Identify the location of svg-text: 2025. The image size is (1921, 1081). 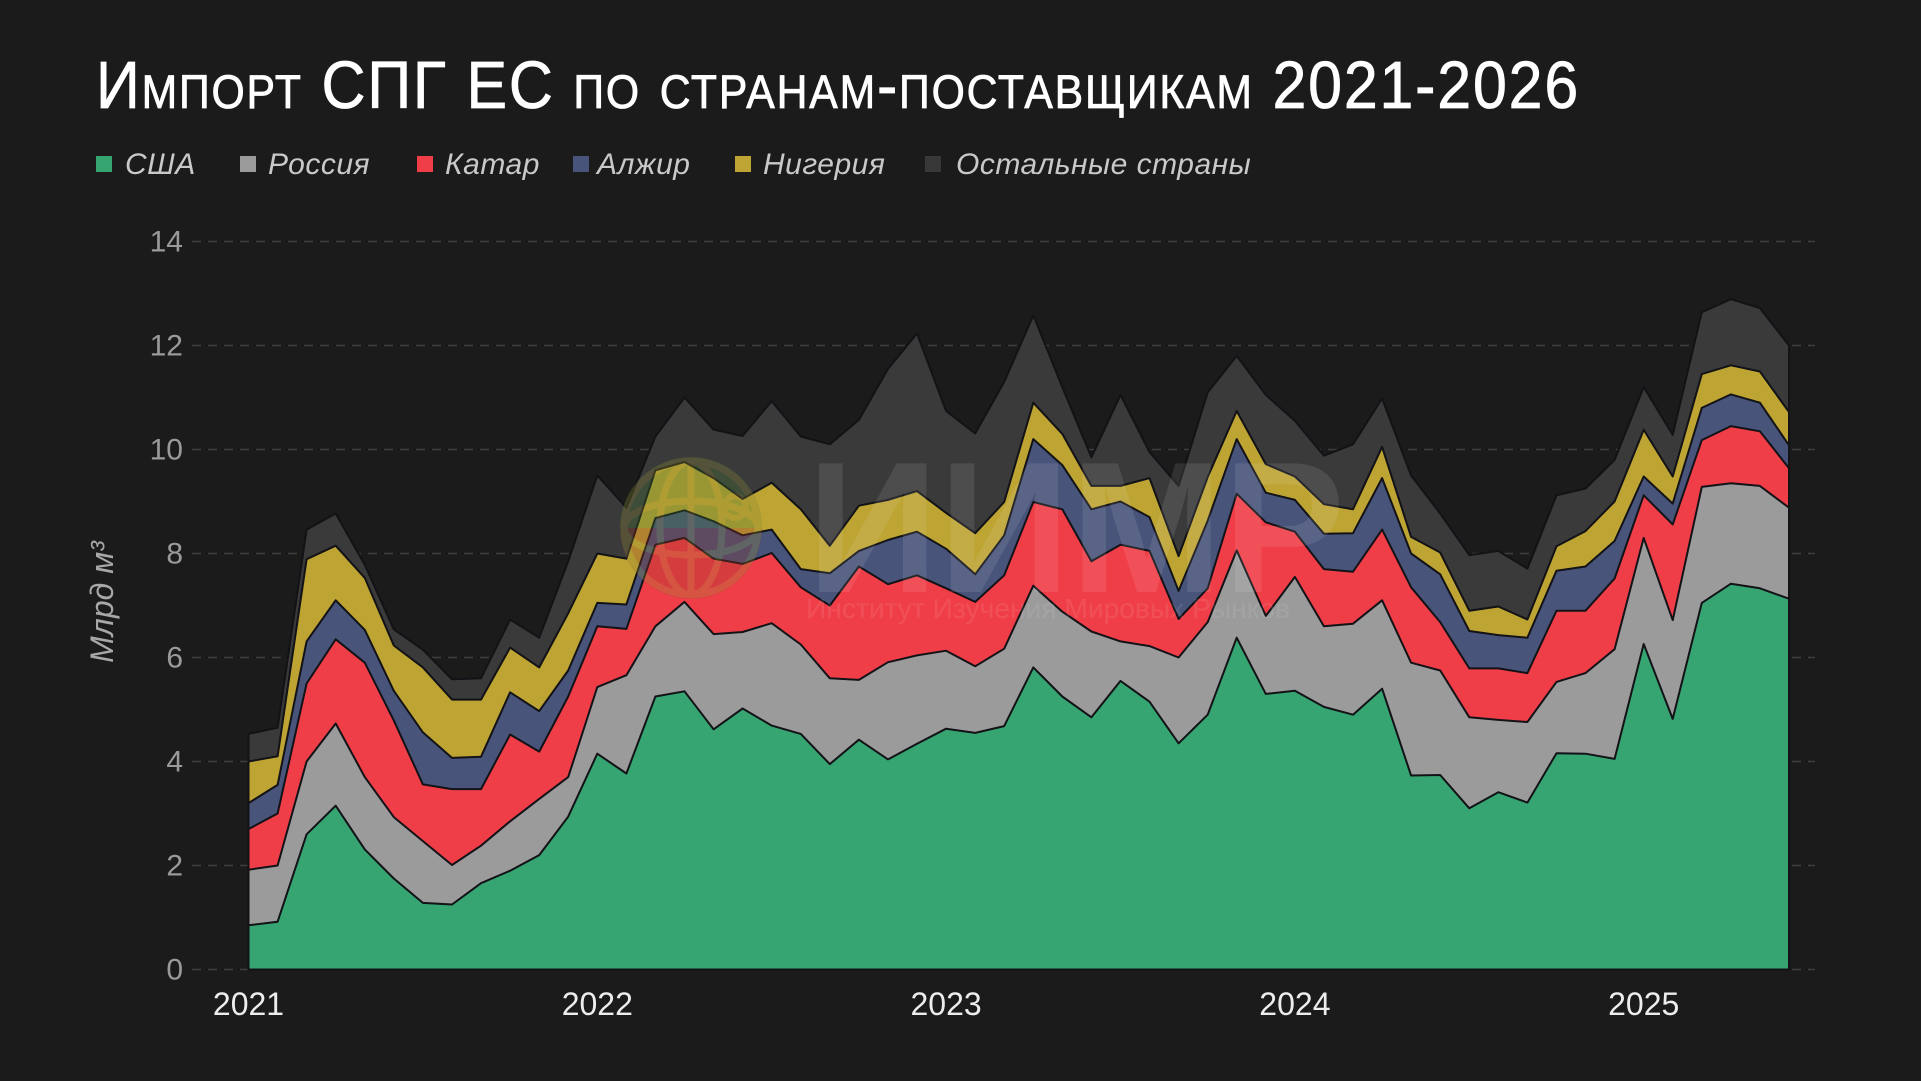
(1643, 1004).